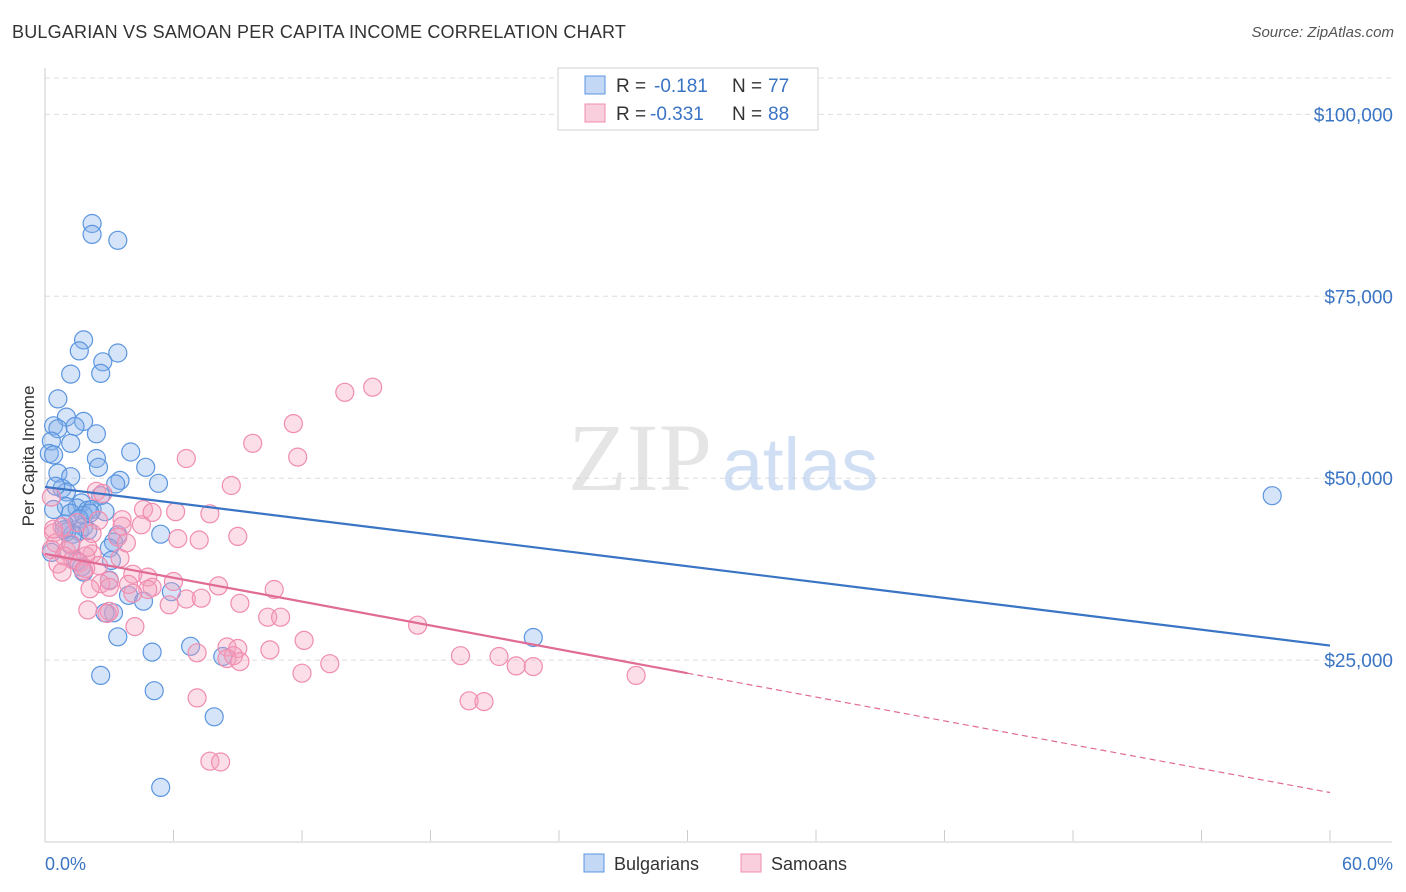 The height and width of the screenshot is (892, 1406). Describe the element at coordinates (594, 863) in the screenshot. I see `series-legend-swatch-bulgarians` at that location.